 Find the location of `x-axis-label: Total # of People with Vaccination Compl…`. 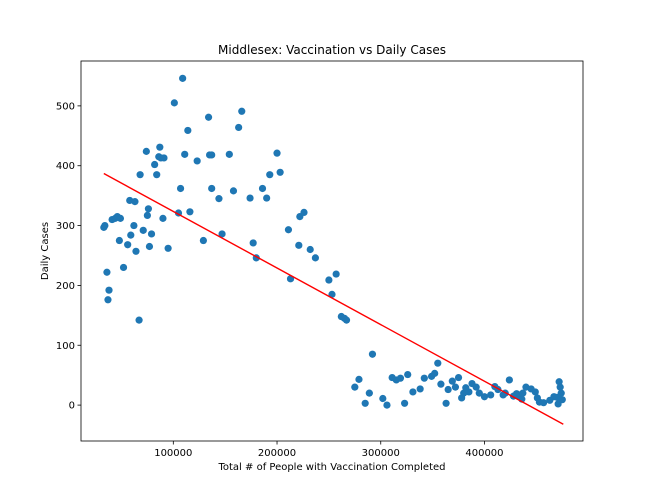

x-axis-label: Total # of People with Vaccination Compl… is located at coordinates (331, 467).